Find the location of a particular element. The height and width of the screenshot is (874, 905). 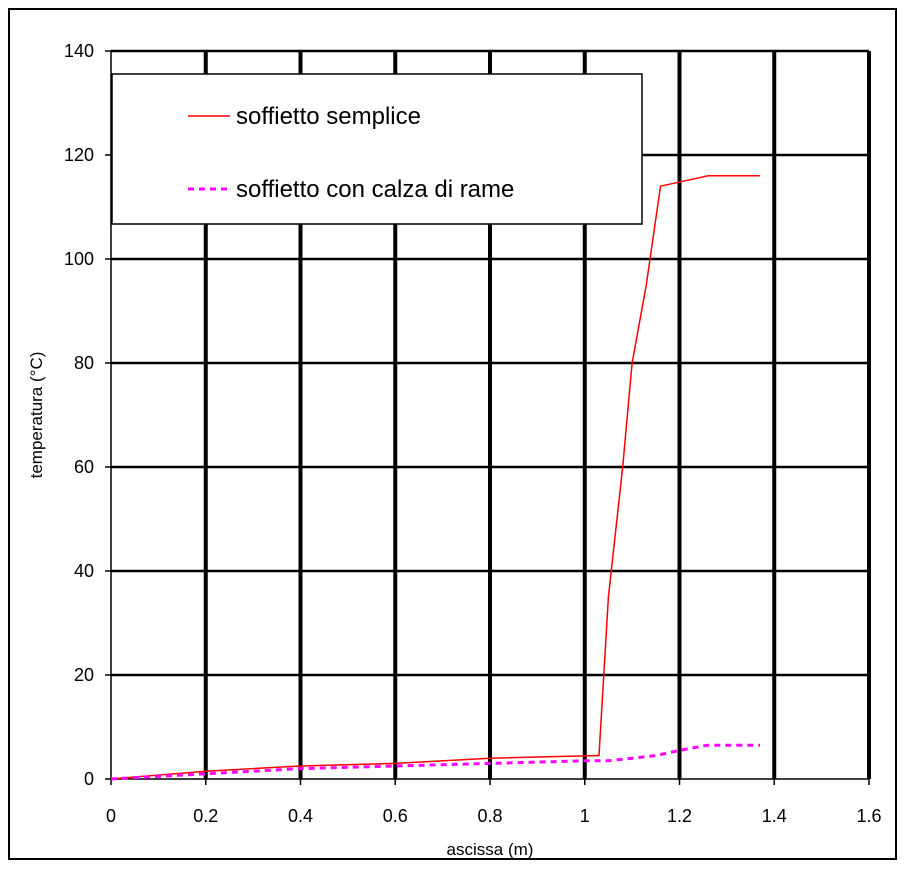

y-tick-label: 140 is located at coordinates (79, 51).